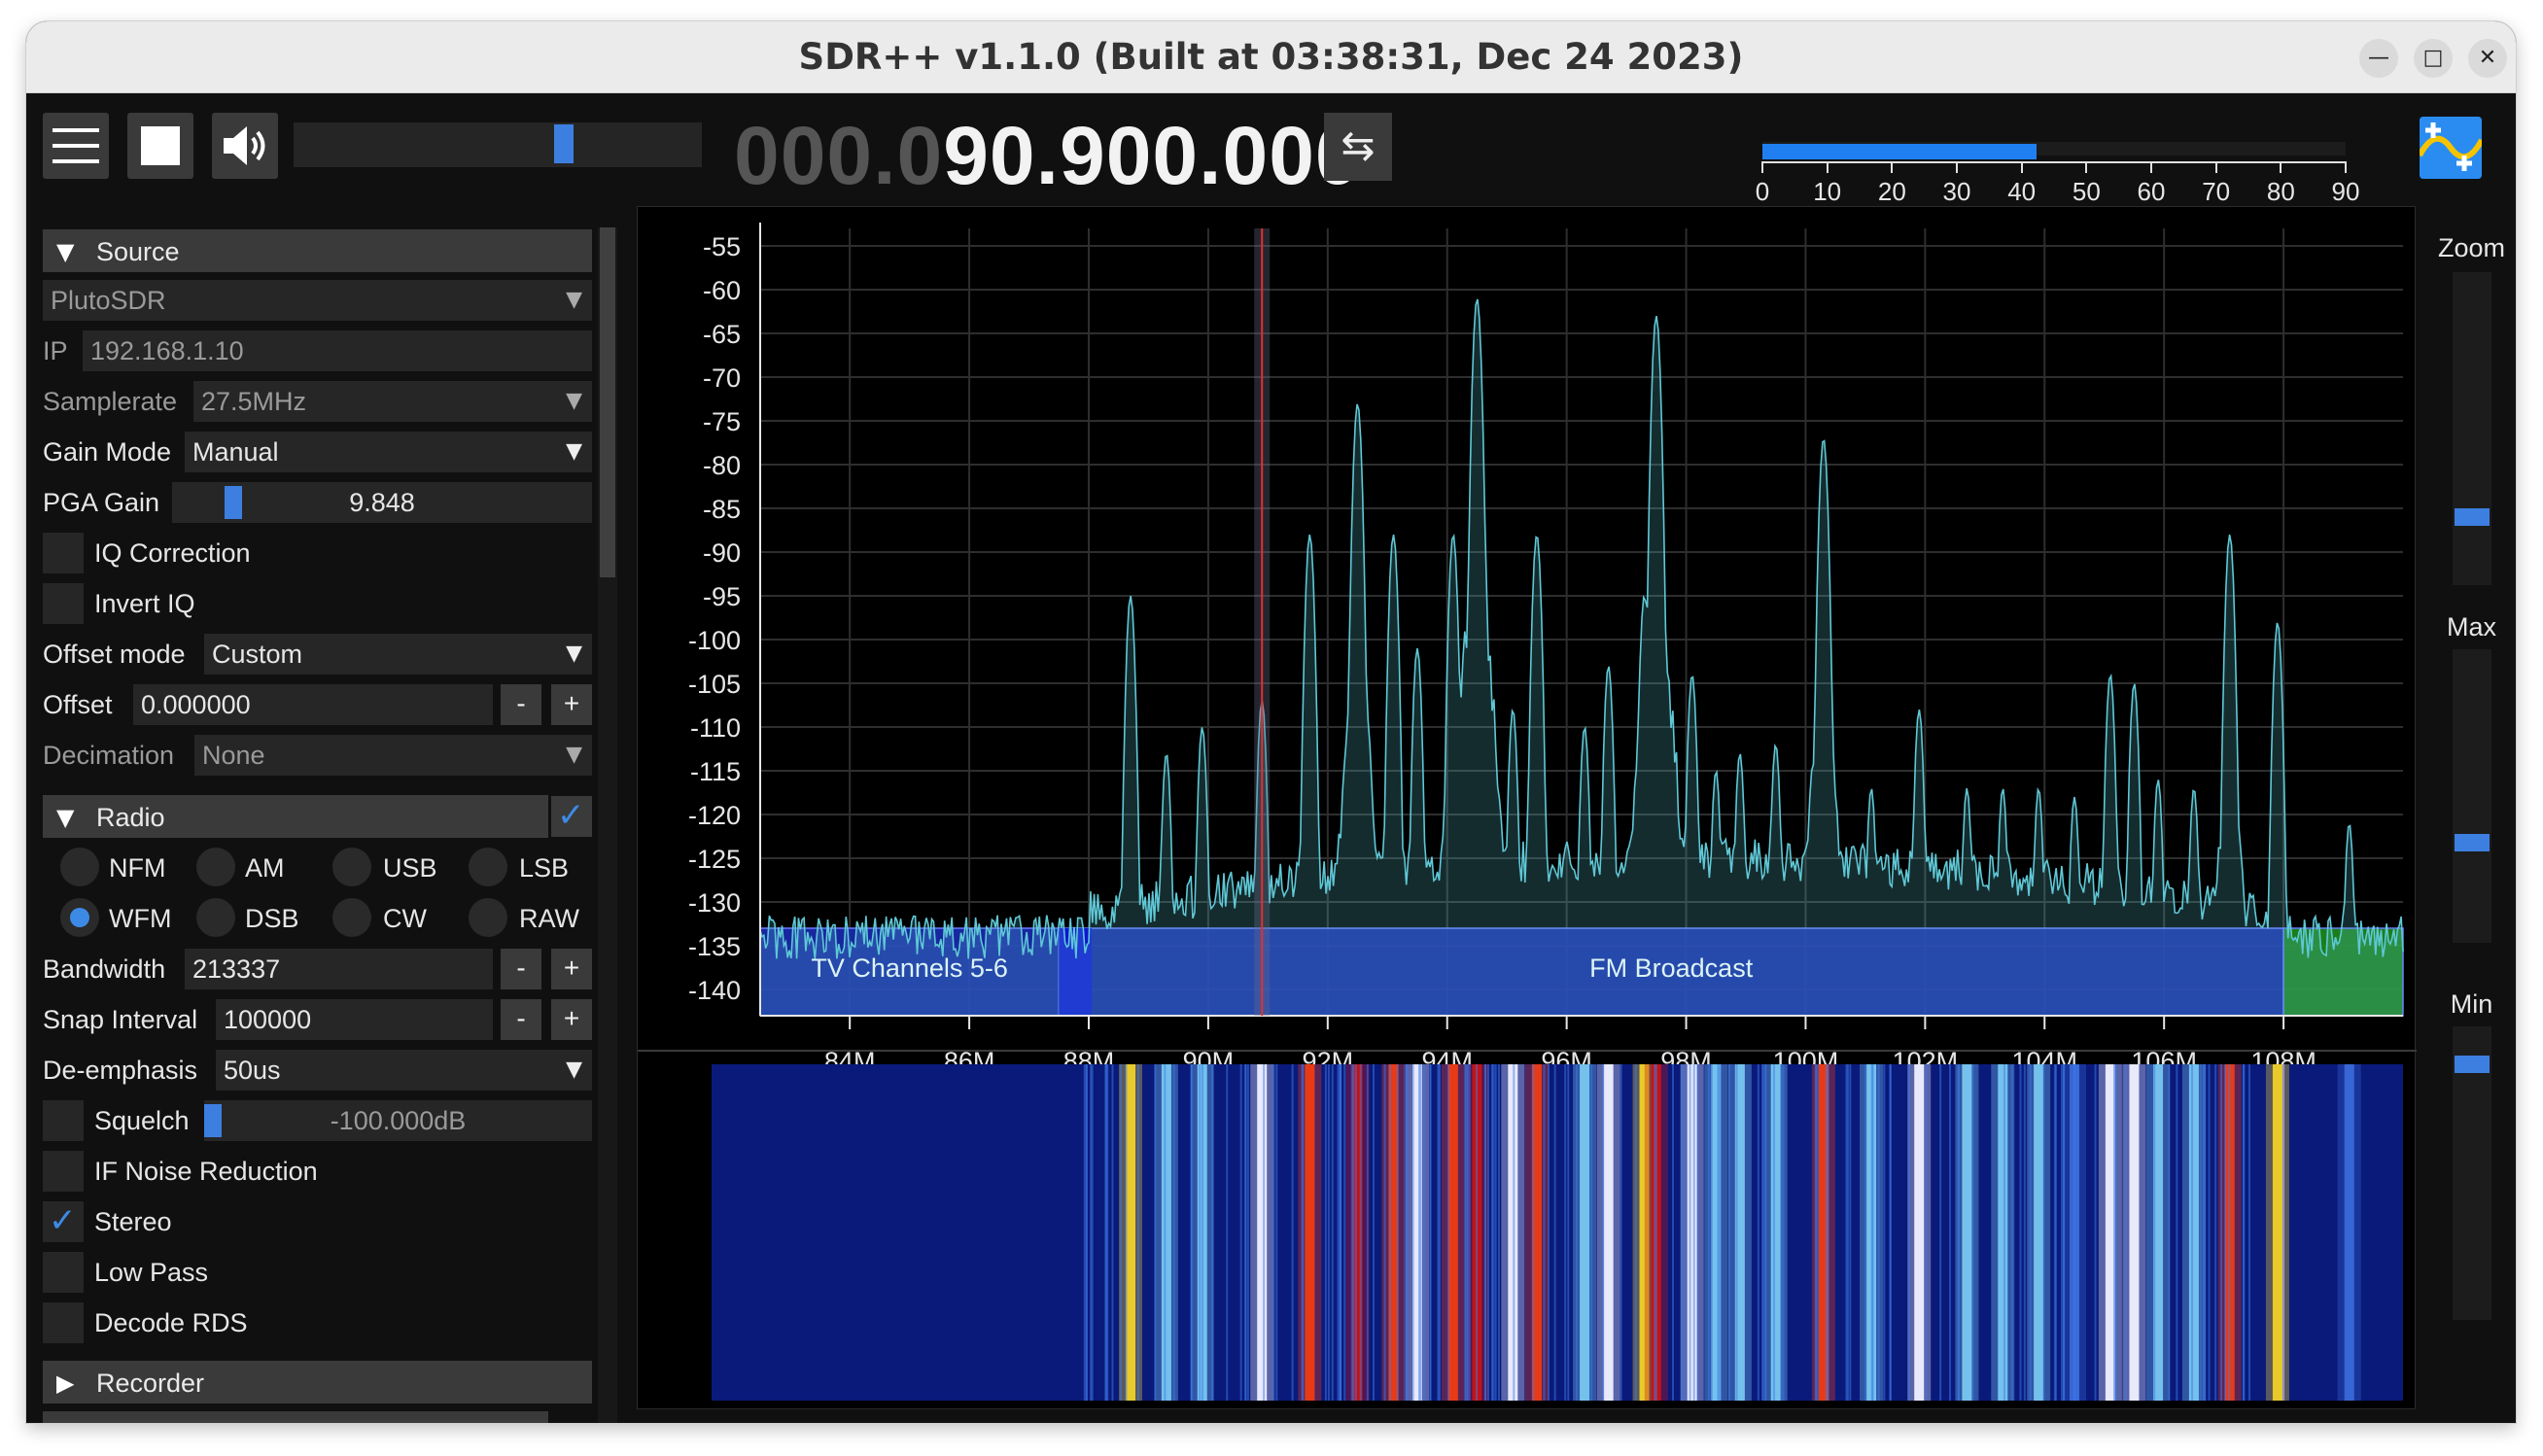 This screenshot has width=2543, height=1456. Describe the element at coordinates (2472, 842) in the screenshot. I see `max-slider-knob` at that location.